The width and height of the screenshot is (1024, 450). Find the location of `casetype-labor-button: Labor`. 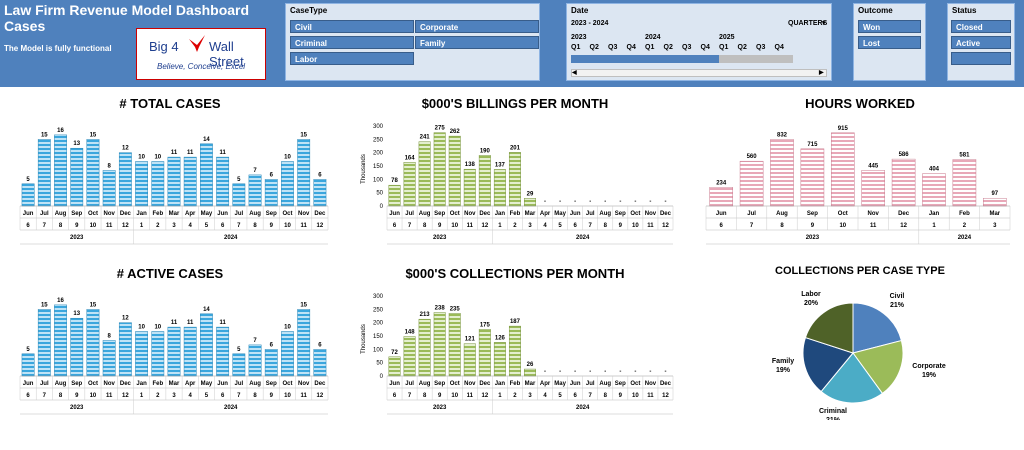

casetype-labor-button: Labor is located at coordinates (352, 58).